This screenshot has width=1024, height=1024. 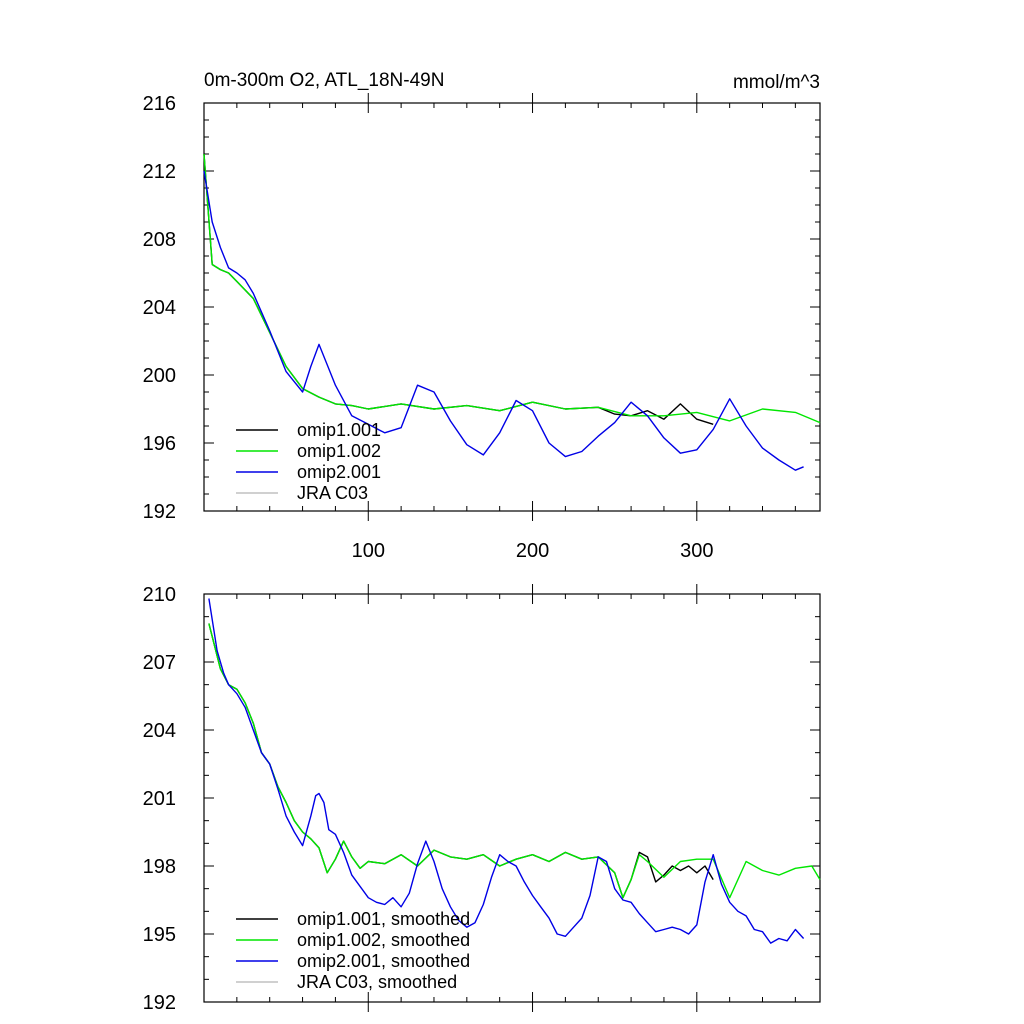 I want to click on y-tick-label: 208, so click(x=159, y=240).